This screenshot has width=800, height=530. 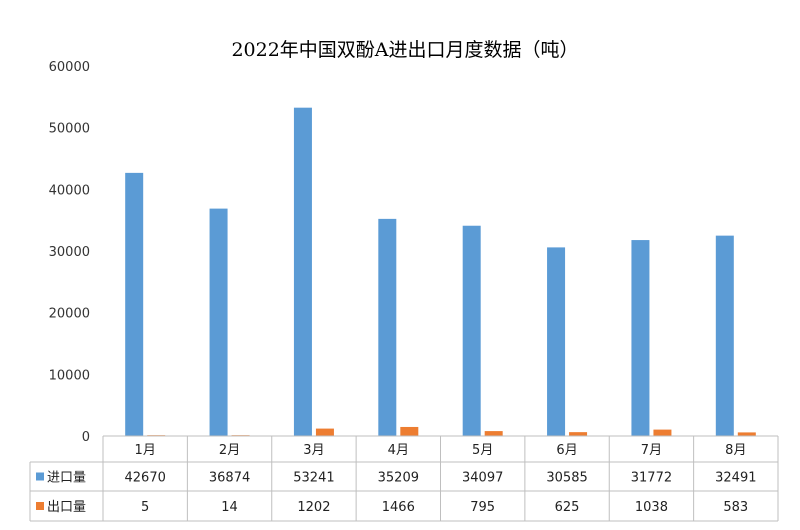 What do you see at coordinates (404, 50) in the screenshot?
I see `chart-title: 2022年中国双酚A进出口月度数据（吨）` at bounding box center [404, 50].